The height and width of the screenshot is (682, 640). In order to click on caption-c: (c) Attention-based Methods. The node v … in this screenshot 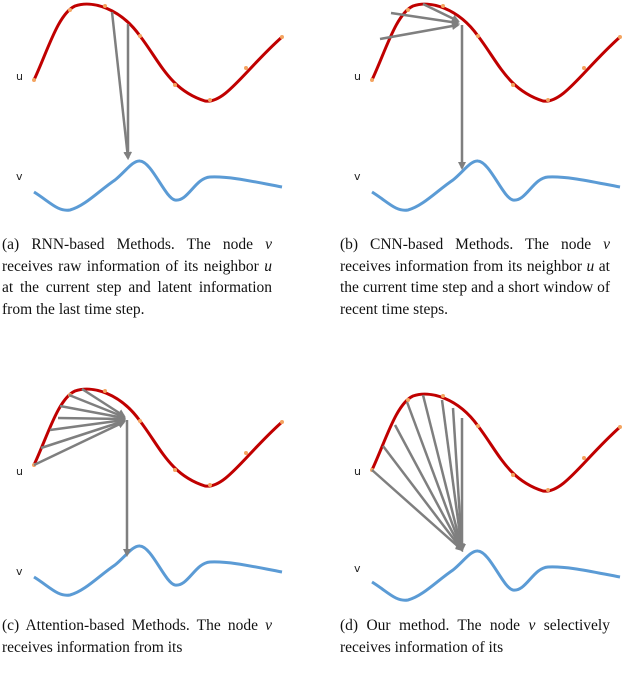, I will do `click(137, 636)`.